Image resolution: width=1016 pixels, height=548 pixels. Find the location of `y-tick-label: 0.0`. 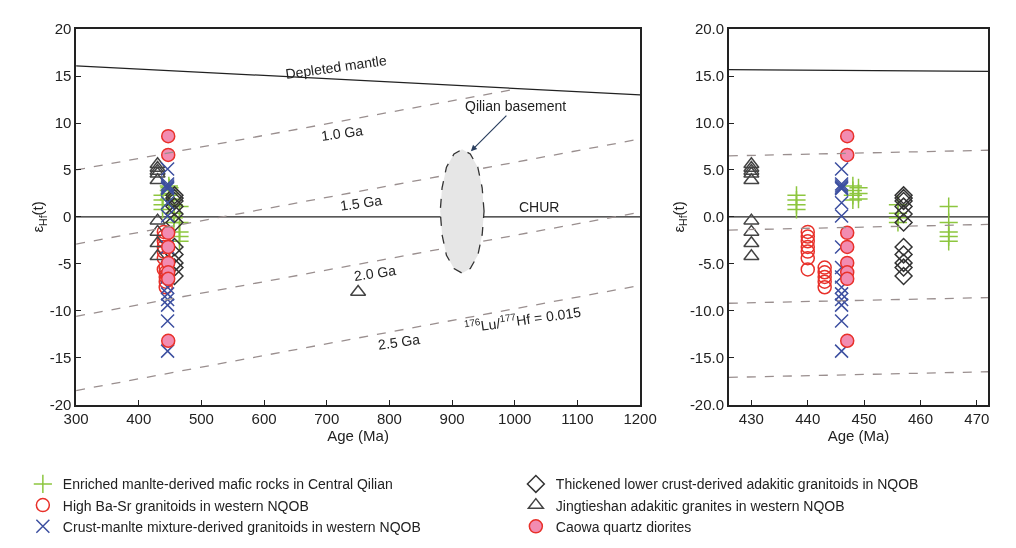

y-tick-label: 0.0 is located at coordinates (714, 217).